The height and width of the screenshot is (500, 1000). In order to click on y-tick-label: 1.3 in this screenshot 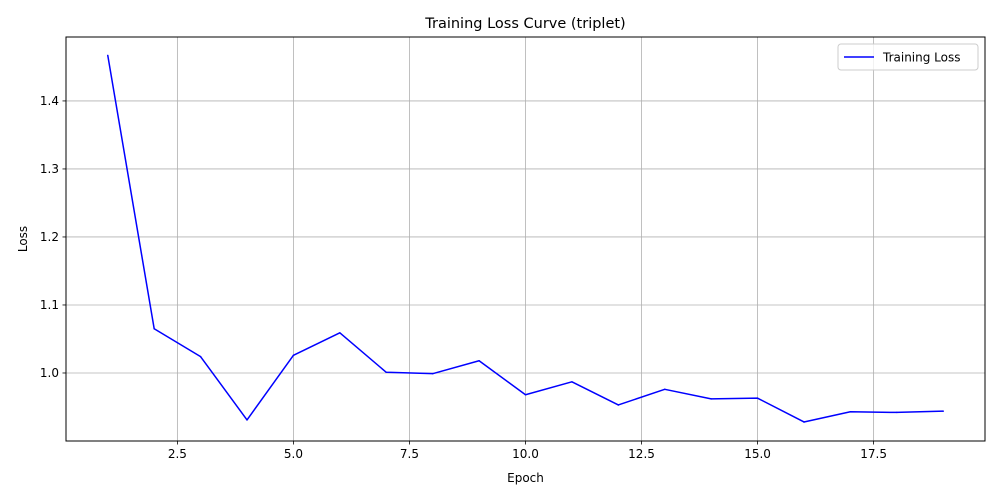, I will do `click(49, 169)`.